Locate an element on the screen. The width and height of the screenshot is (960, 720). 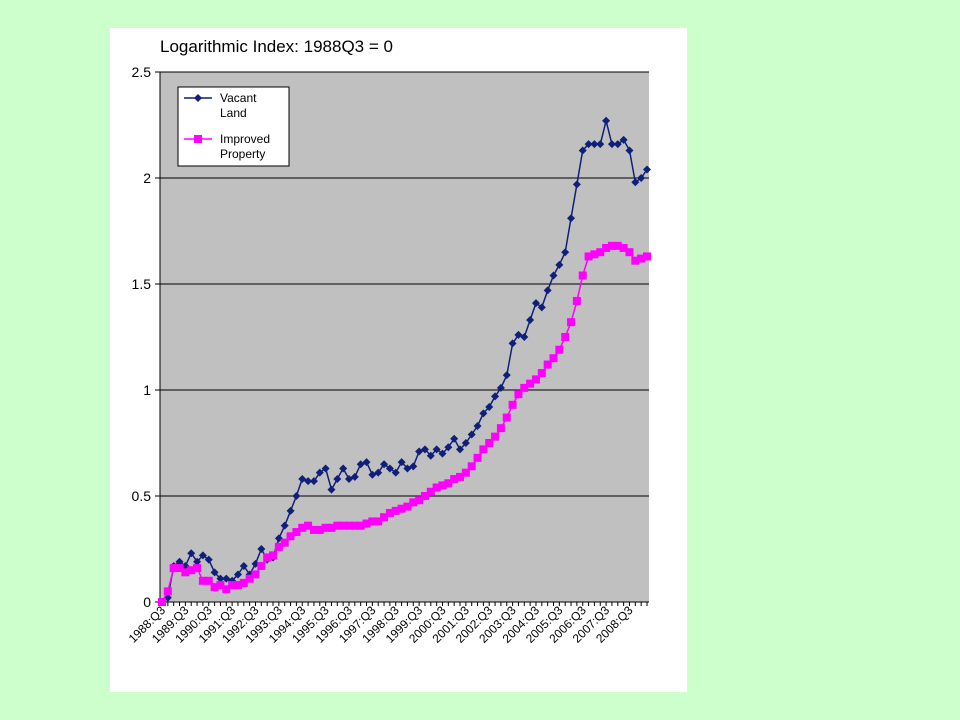
legend-vacant-label-2: Land is located at coordinates (233, 113).